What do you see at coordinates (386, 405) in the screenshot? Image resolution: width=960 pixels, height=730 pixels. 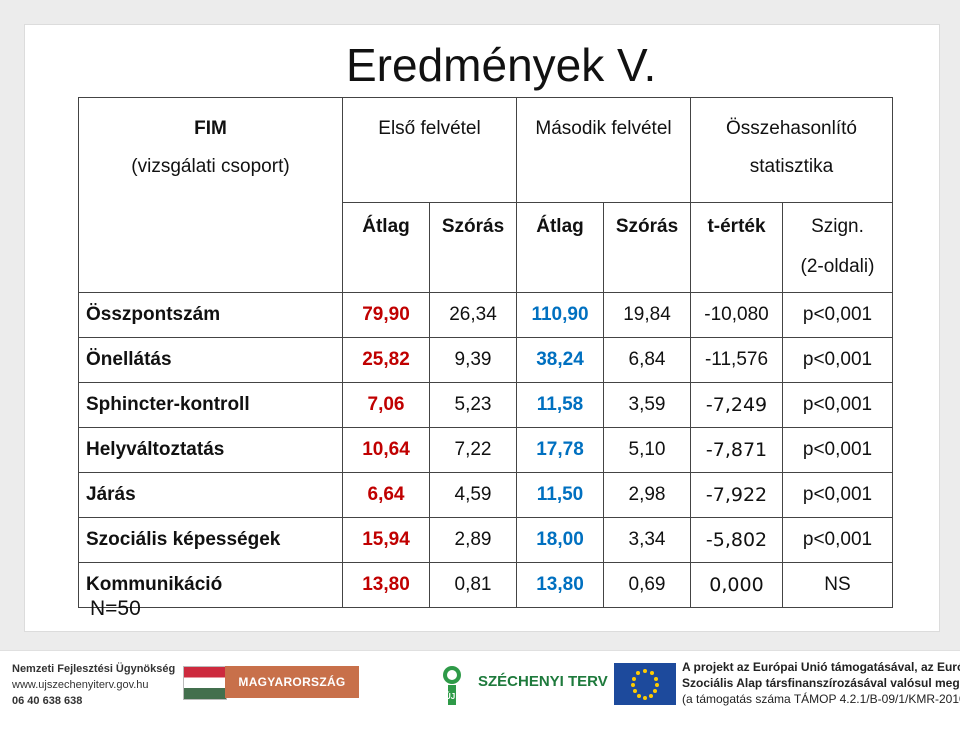 I see `cell-mean1: 7,06` at bounding box center [386, 405].